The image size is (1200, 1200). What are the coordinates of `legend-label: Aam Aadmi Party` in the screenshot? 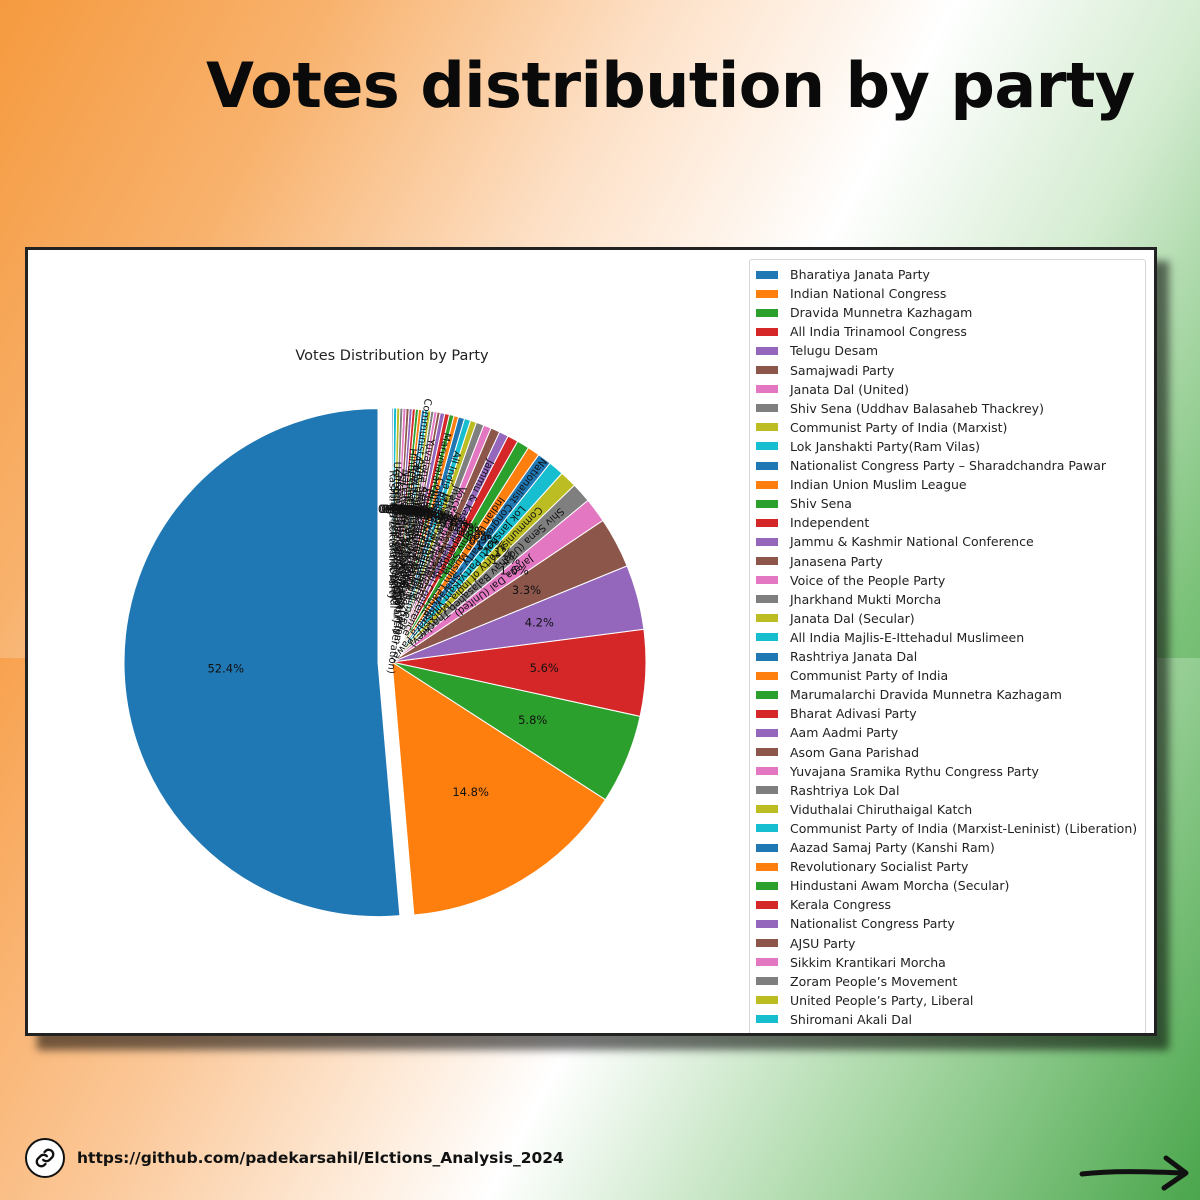 It's located at (844, 733).